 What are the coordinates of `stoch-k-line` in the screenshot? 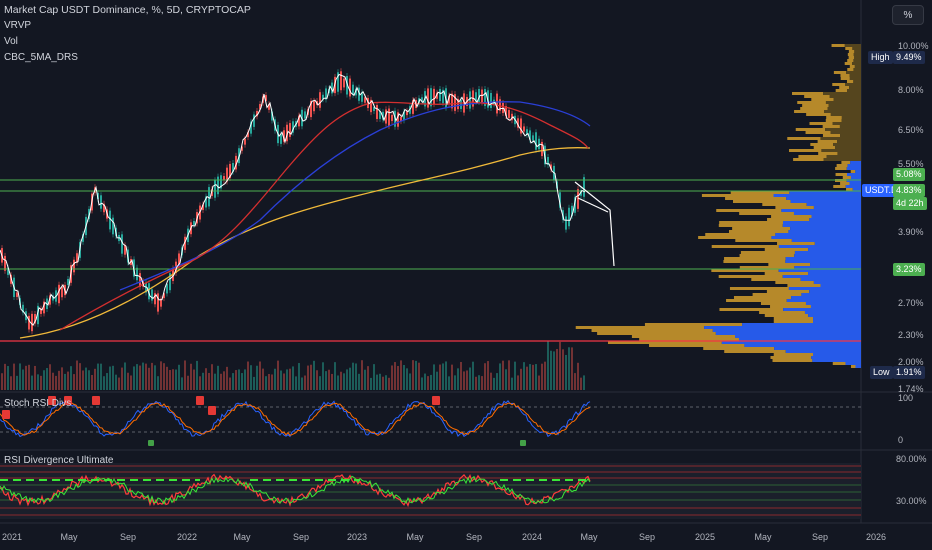 It's located at (295, 419).